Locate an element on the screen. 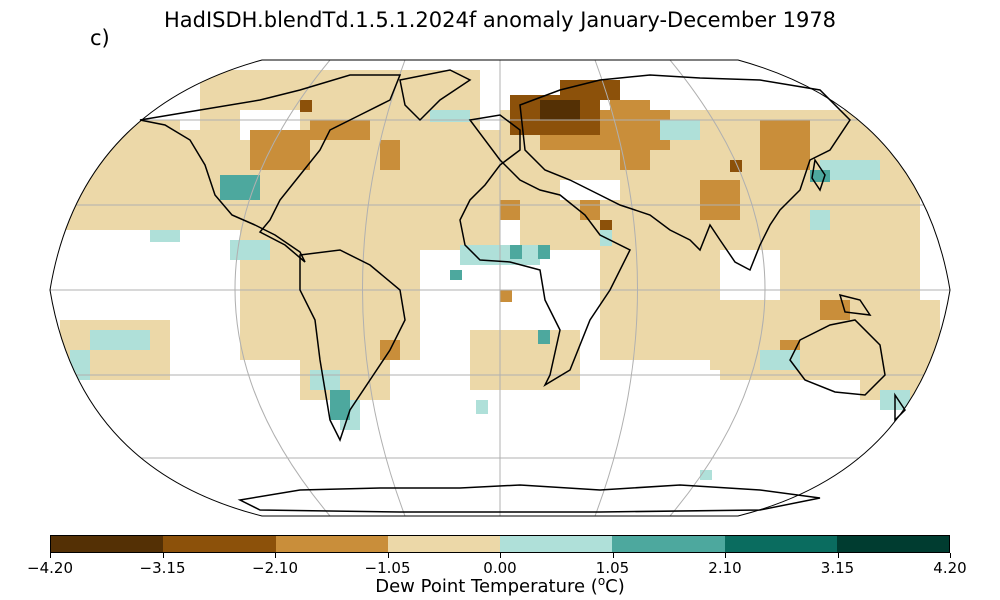 Image resolution: width=1000 pixels, height=600 pixels. colorbar-tick-label: 1.05 is located at coordinates (612, 568).